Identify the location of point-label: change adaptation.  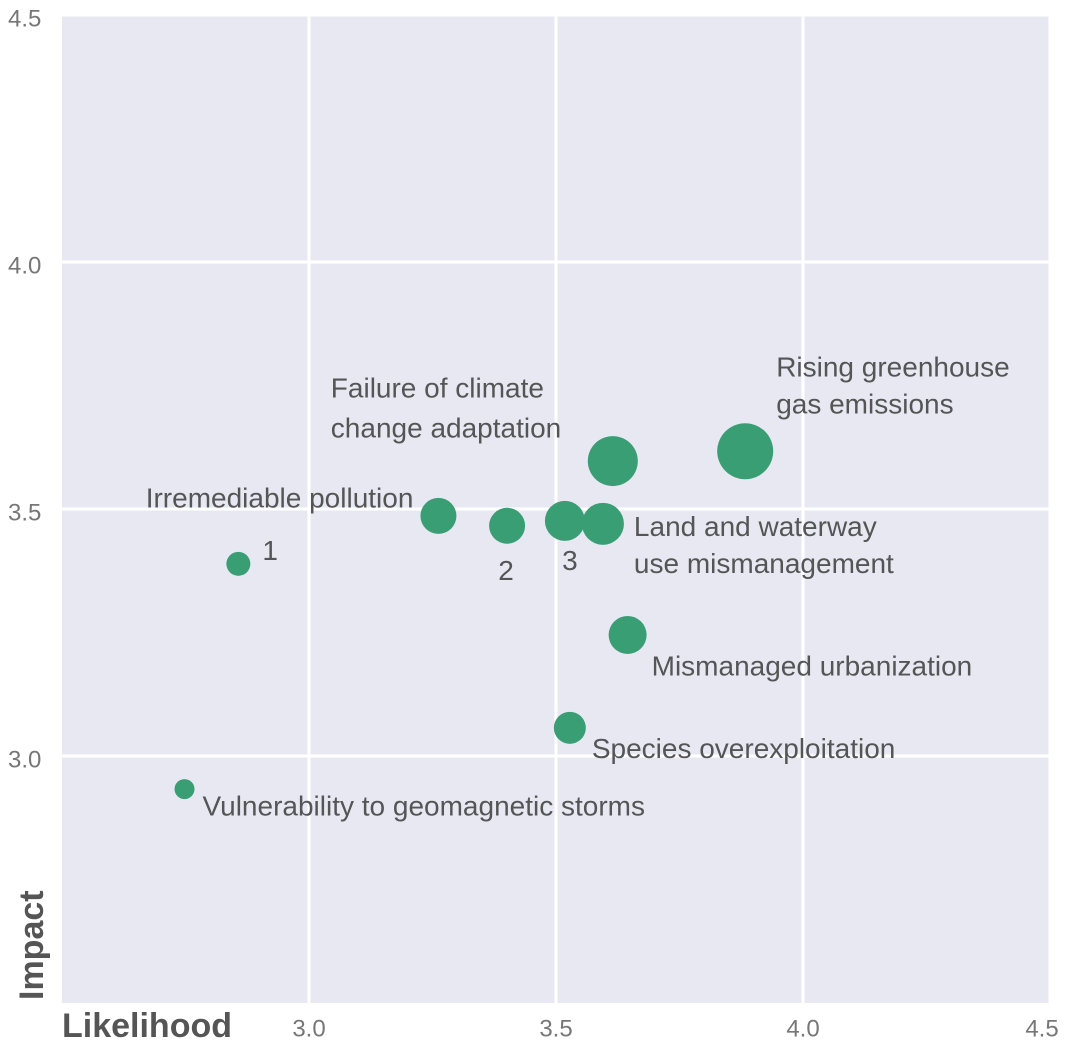
(446, 427).